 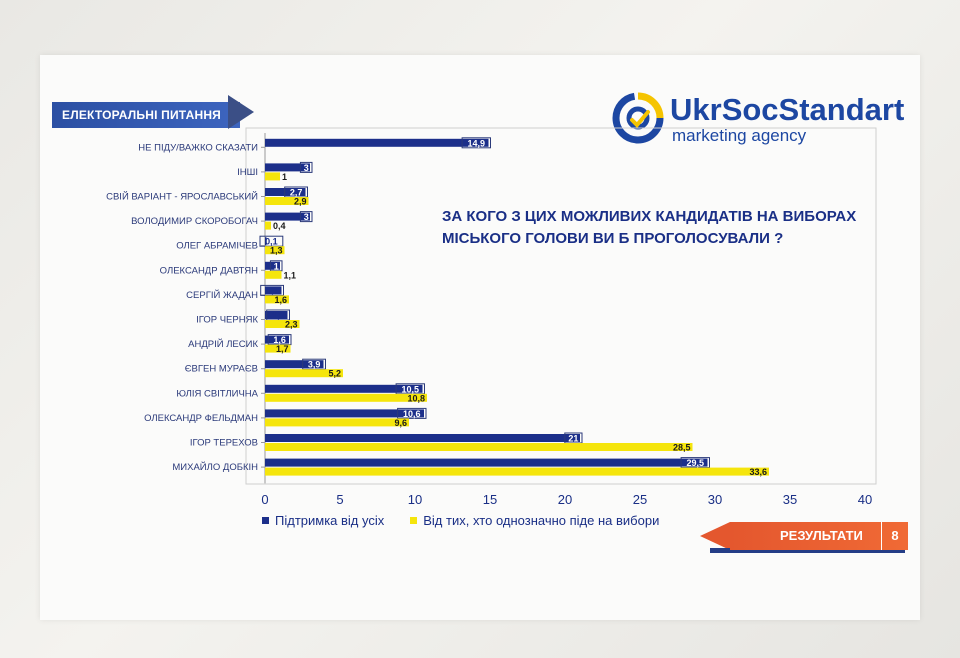 I want to click on logo-subtitle: marketing agency, so click(x=739, y=135).